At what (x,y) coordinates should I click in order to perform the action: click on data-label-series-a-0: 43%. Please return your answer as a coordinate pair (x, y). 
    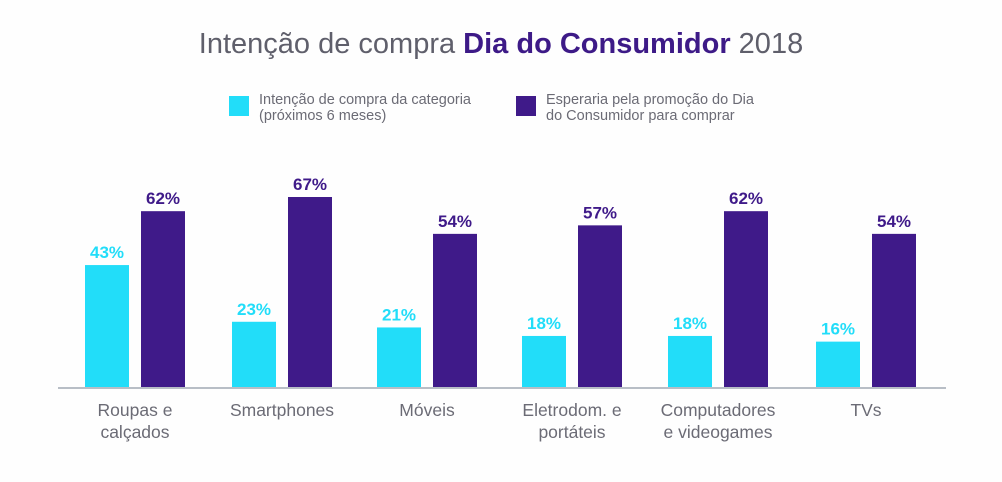
    Looking at the image, I should click on (107, 252).